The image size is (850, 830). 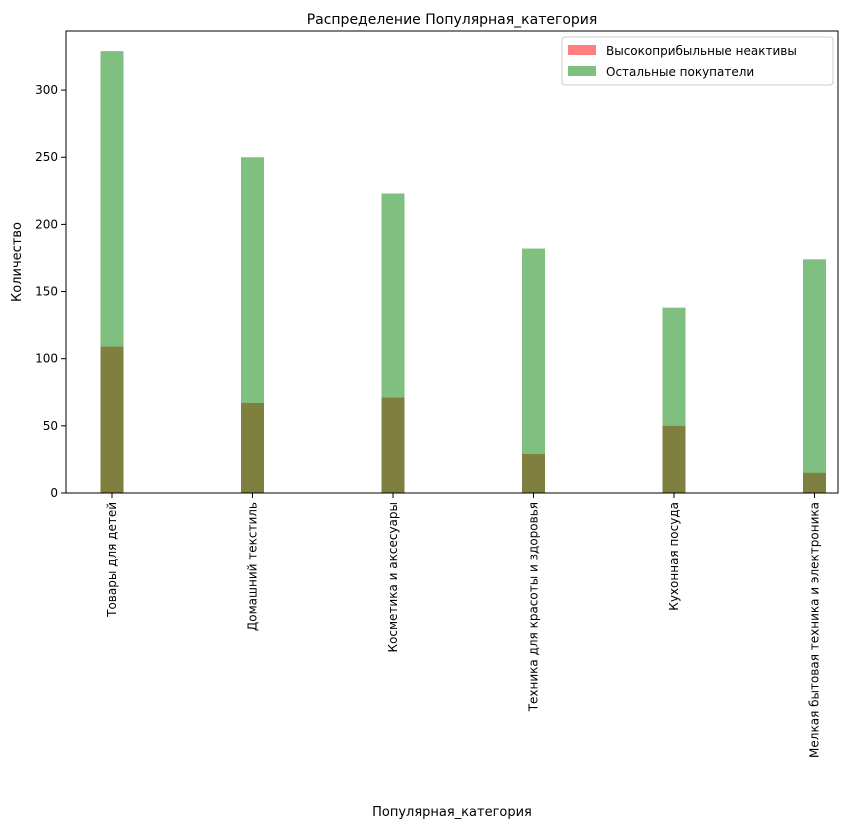 I want to click on legend-box, so click(x=697, y=61).